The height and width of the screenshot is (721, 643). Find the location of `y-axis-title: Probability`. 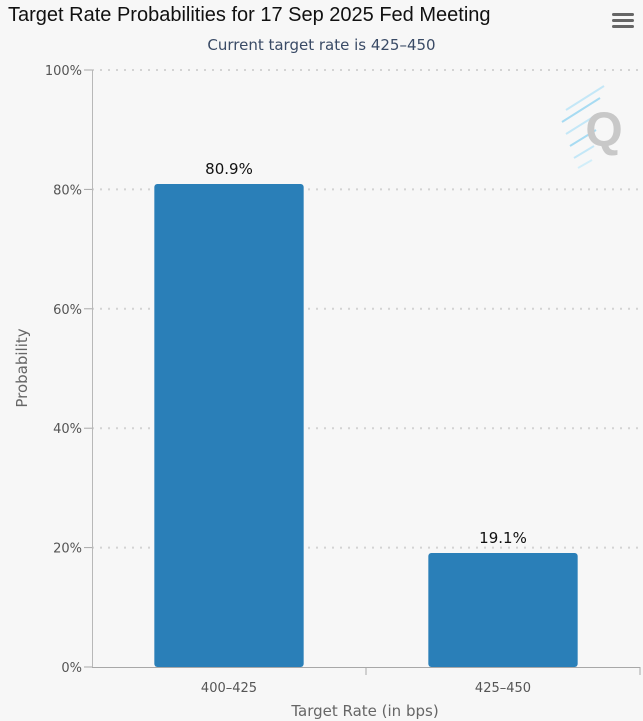

y-axis-title: Probability is located at coordinates (22, 367).